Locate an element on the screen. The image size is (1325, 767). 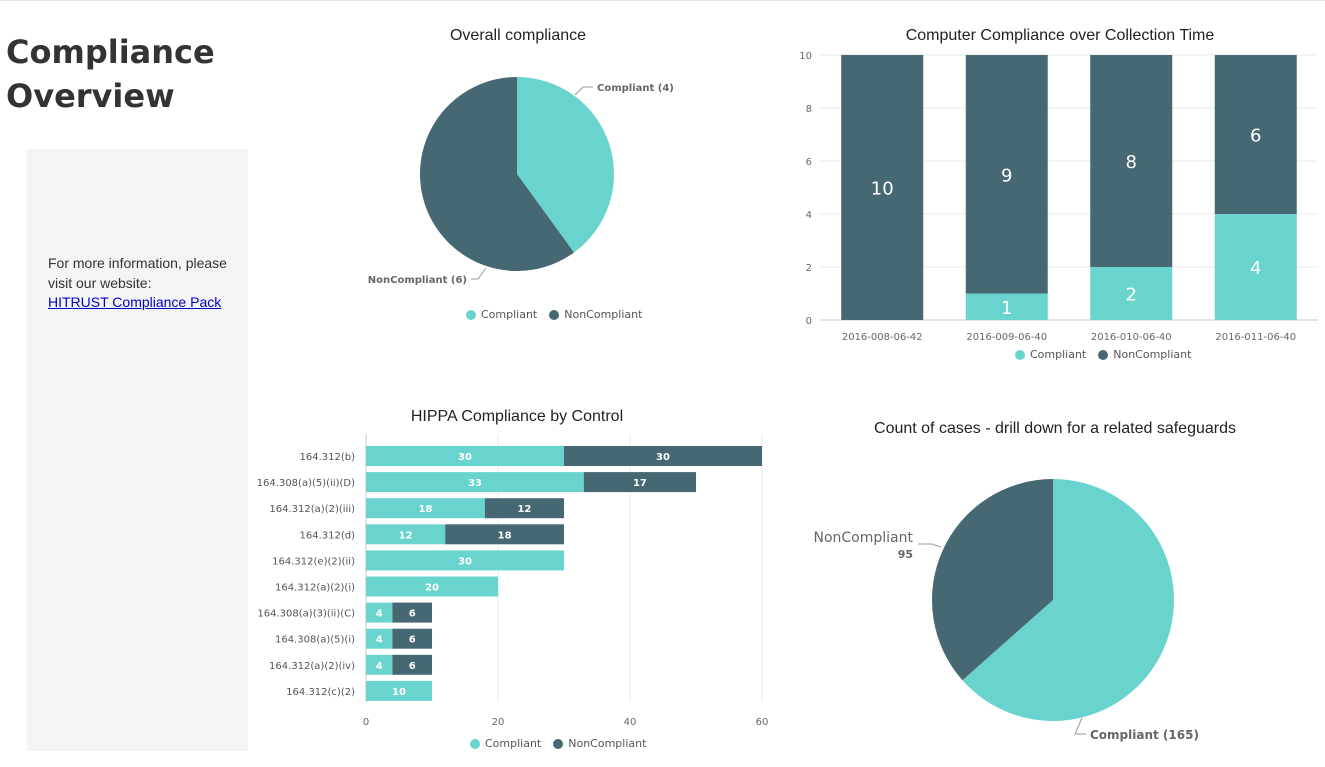
slice-label-compliant: Compliant (4) is located at coordinates (635, 88).